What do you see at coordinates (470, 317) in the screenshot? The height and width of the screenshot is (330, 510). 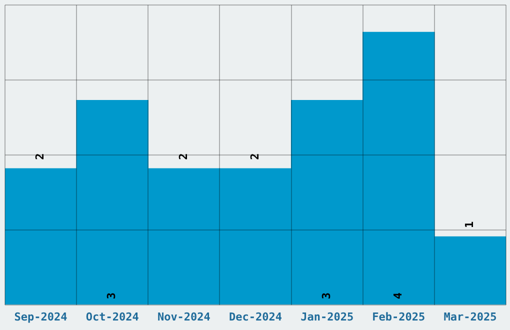 I see `x-tick-label: Mar-2025` at bounding box center [470, 317].